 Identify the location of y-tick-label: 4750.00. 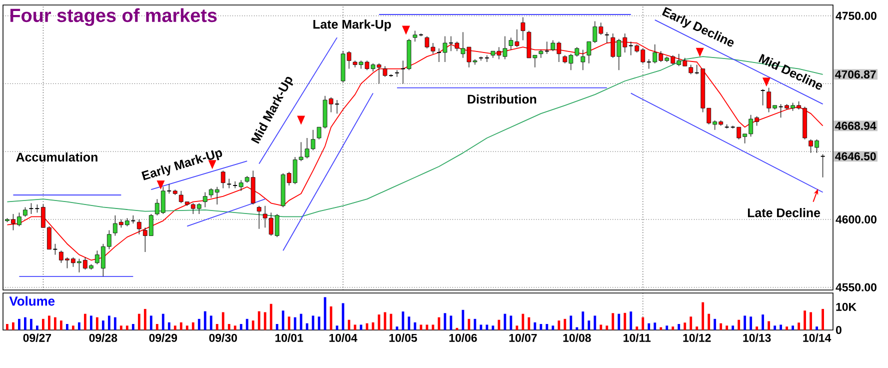
(856, 16).